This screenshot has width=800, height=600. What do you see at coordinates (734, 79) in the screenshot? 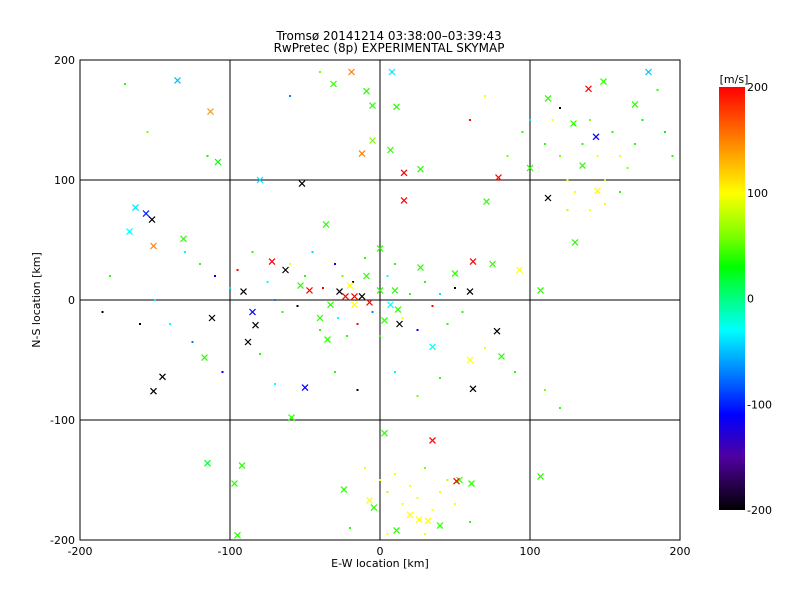
I see `colorbar-label: [m/s]` at bounding box center [734, 79].